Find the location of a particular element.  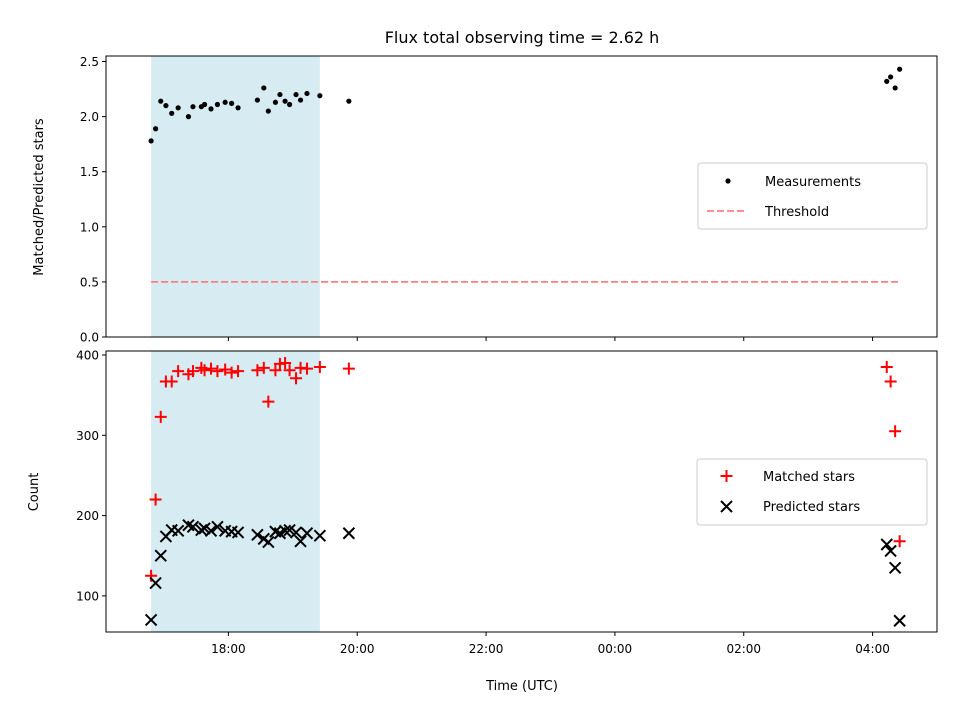

top-y-tick-label: 0.5 is located at coordinates (89, 282).